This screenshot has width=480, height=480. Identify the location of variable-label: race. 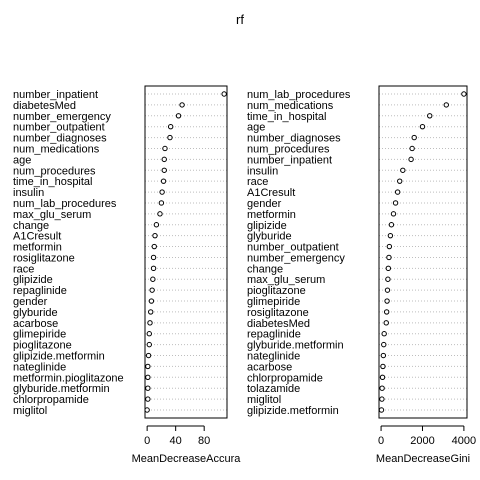
(257, 182).